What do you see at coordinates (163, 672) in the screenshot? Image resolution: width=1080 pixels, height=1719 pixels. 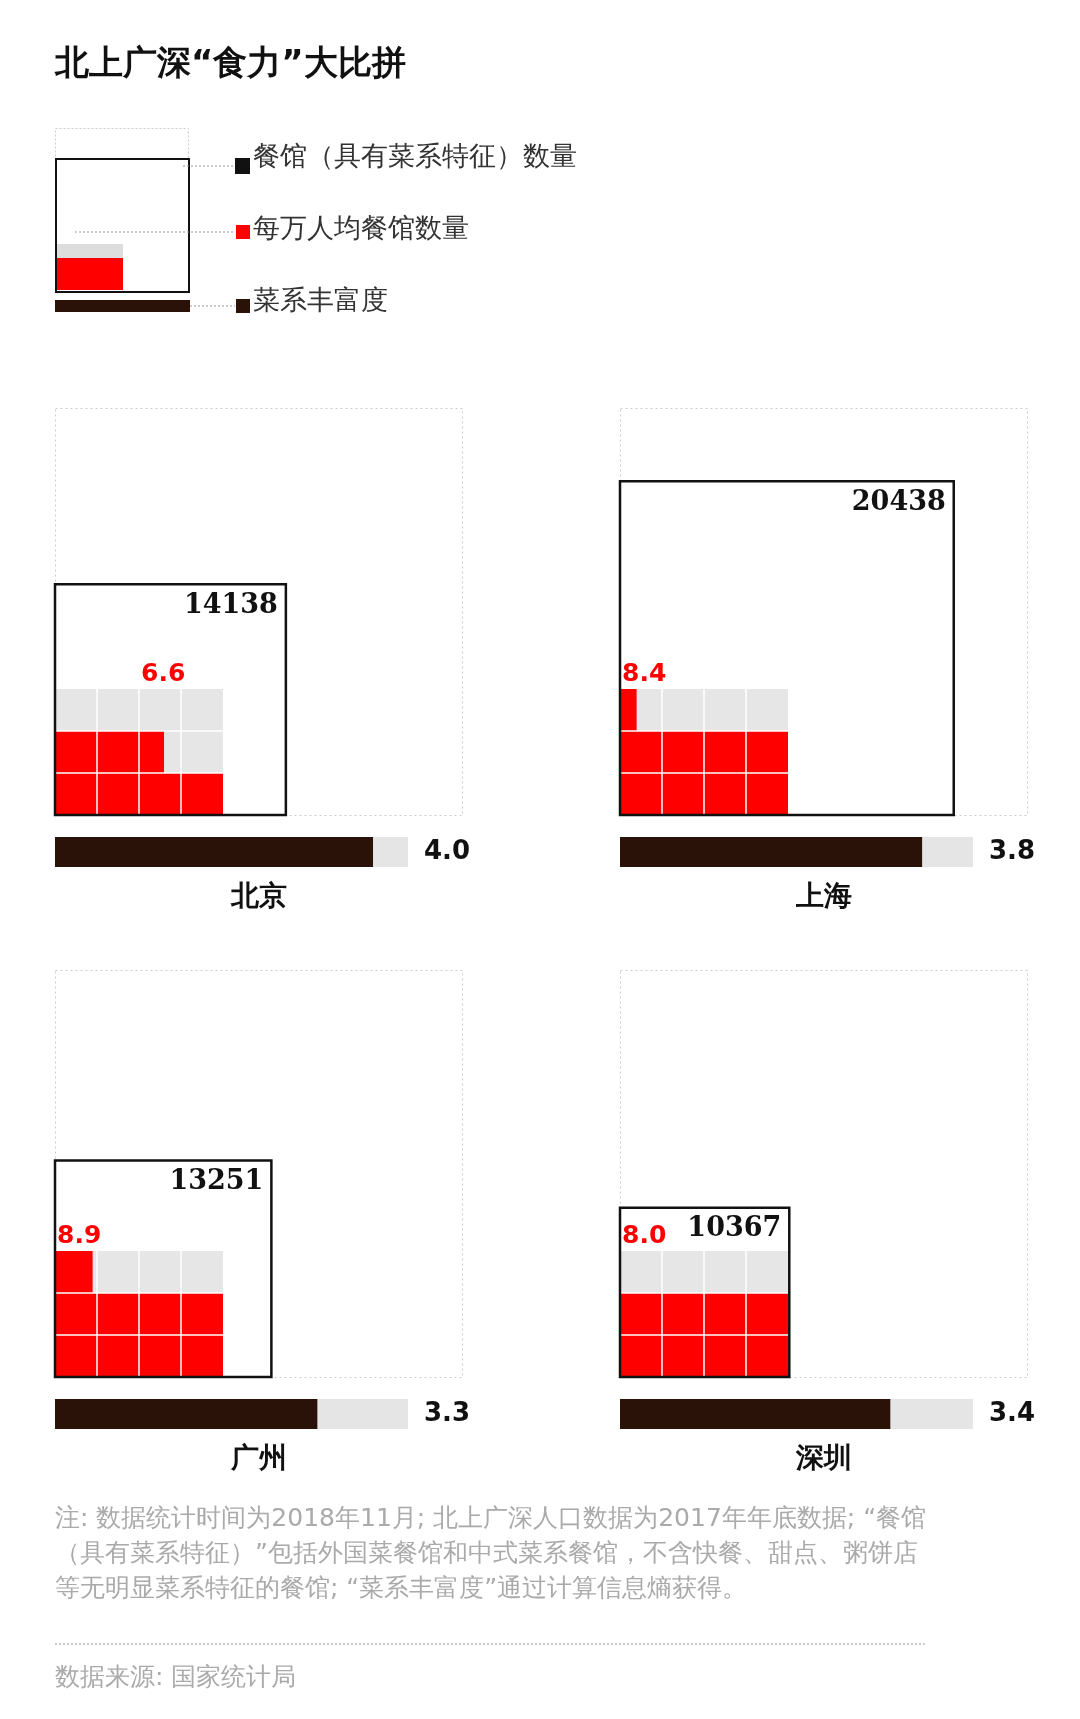 I see `data-label: 6.6` at bounding box center [163, 672].